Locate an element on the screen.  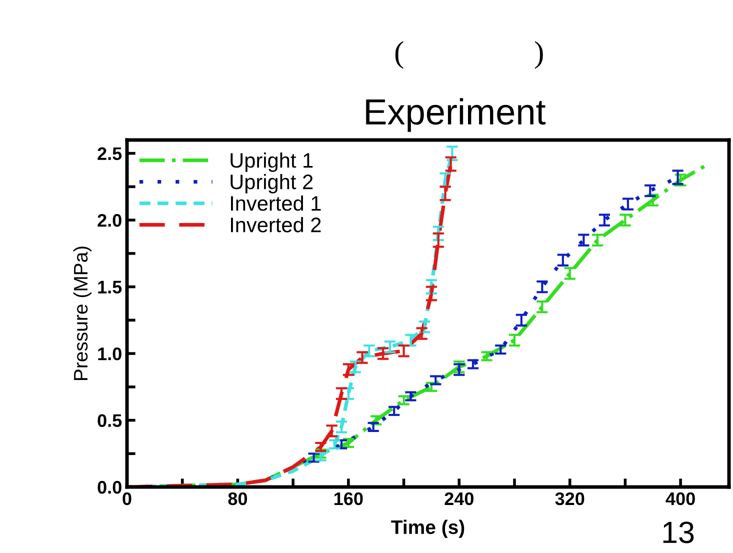
x-tick-label: 240 is located at coordinates (459, 499).